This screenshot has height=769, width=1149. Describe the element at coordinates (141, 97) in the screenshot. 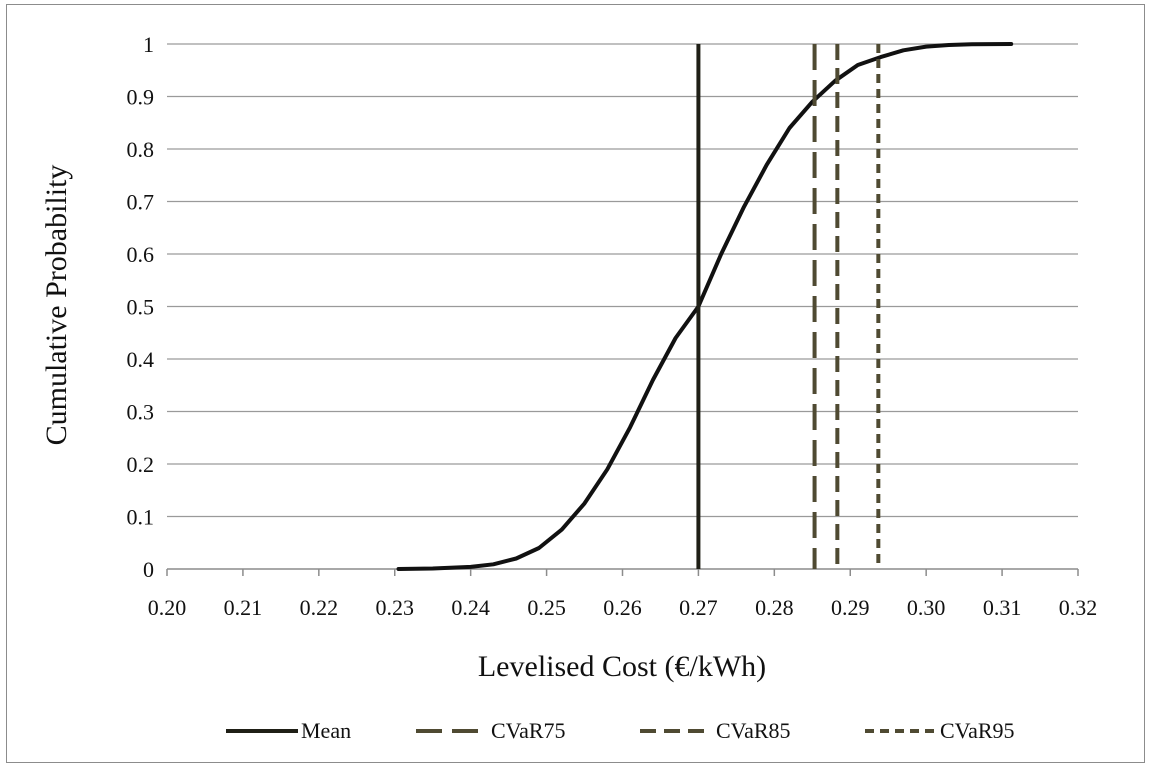

I see `y-tick-label: 0.9` at that location.